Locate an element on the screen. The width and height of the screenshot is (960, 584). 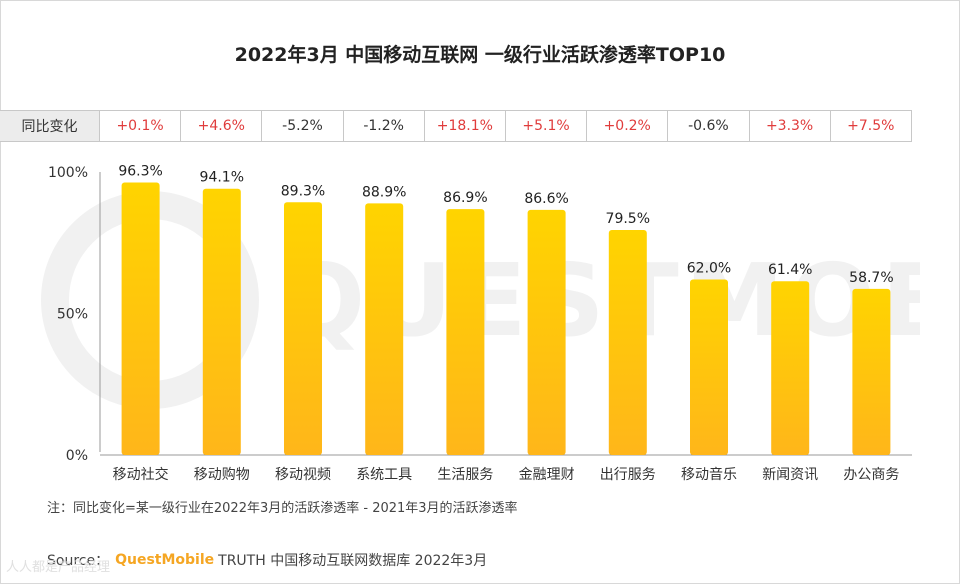
source-suffix: TRUTH 中国移动互联网数据库 2022年3月 is located at coordinates (353, 561).